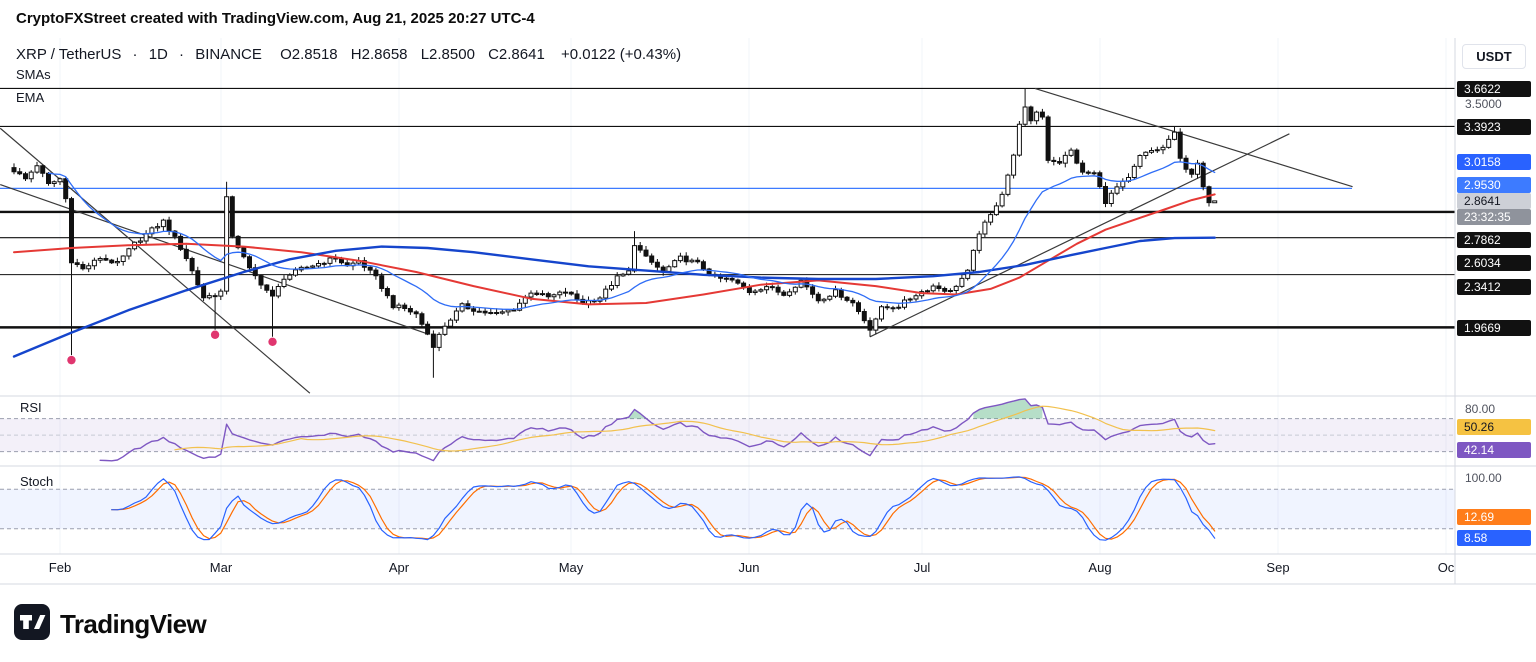 Image resolution: width=1536 pixels, height=662 pixels. What do you see at coordinates (379, 54) in the screenshot?
I see `ohlc-high: H2.8658` at bounding box center [379, 54].